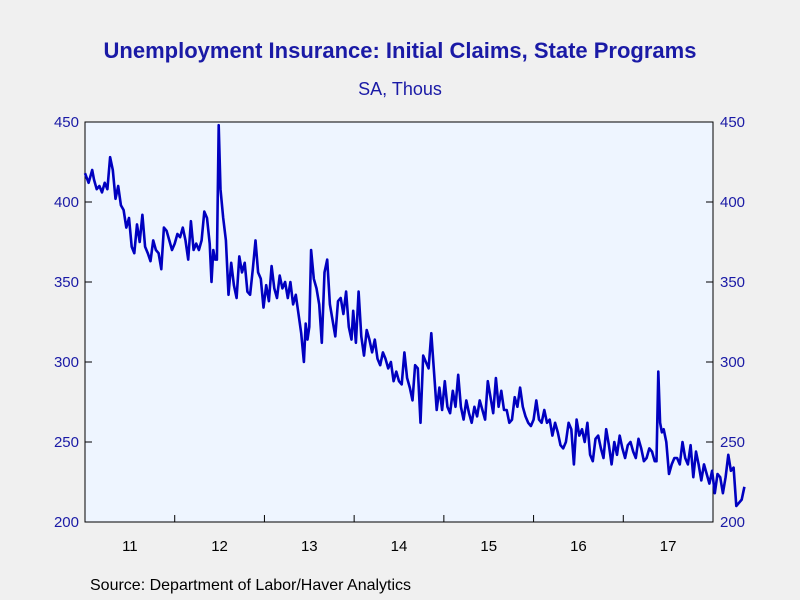 The width and height of the screenshot is (800, 600). What do you see at coordinates (66, 282) in the screenshot?
I see `y-tick-label-left: 350` at bounding box center [66, 282].